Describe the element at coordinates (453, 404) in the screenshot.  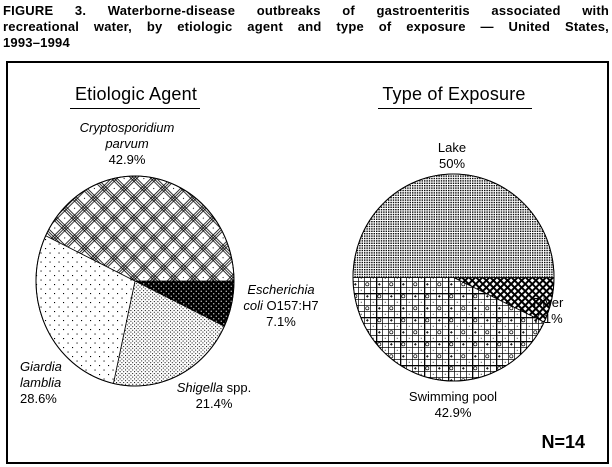
I see `label-swimming-pool: Swimming pool 42.9%` at that location.